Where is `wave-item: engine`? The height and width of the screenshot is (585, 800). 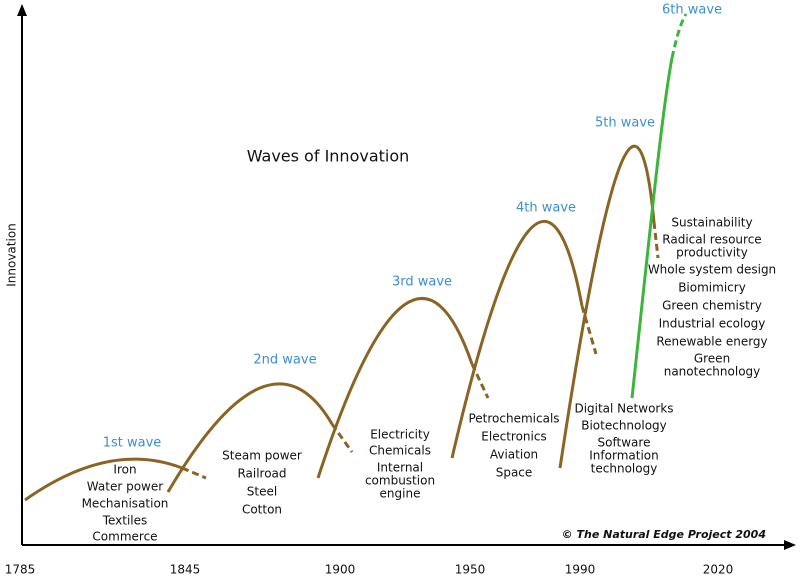
wave-item: engine is located at coordinates (400, 494).